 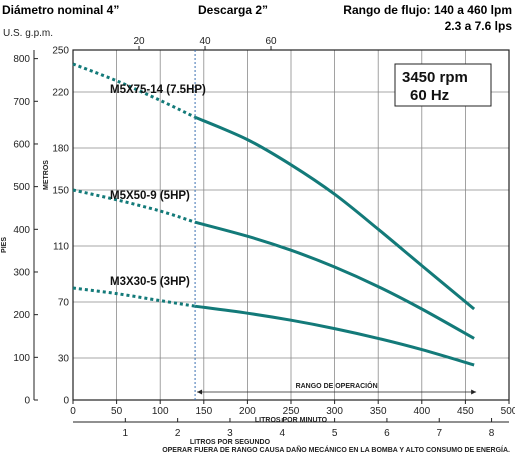 What do you see at coordinates (21, 187) in the screenshot?
I see `y-feet-tick-label: 500` at bounding box center [21, 187].